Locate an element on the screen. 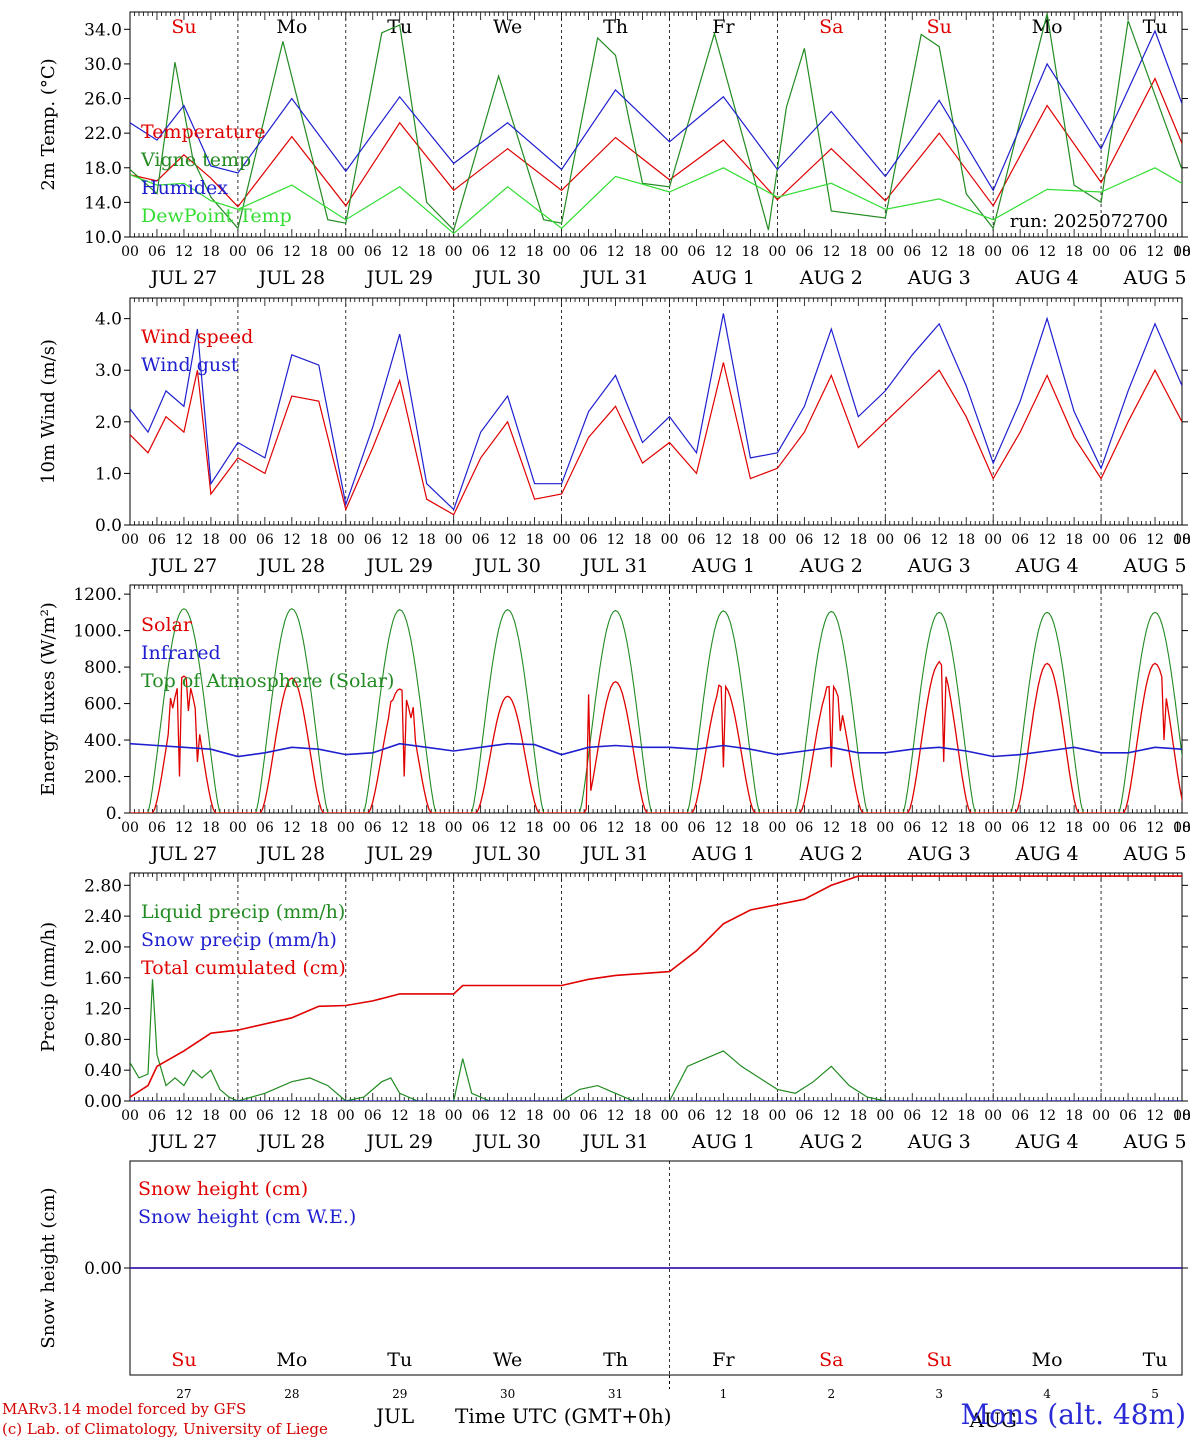 The height and width of the screenshot is (1440, 1194). y-tick-label: 1.60 is located at coordinates (103, 979).